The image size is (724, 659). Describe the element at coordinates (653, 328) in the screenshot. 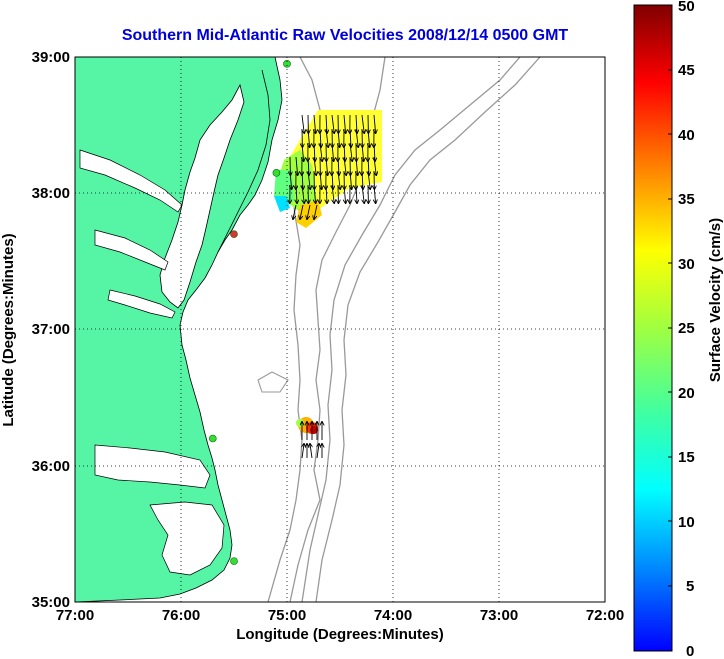

I see `colorbar-gradient` at that location.